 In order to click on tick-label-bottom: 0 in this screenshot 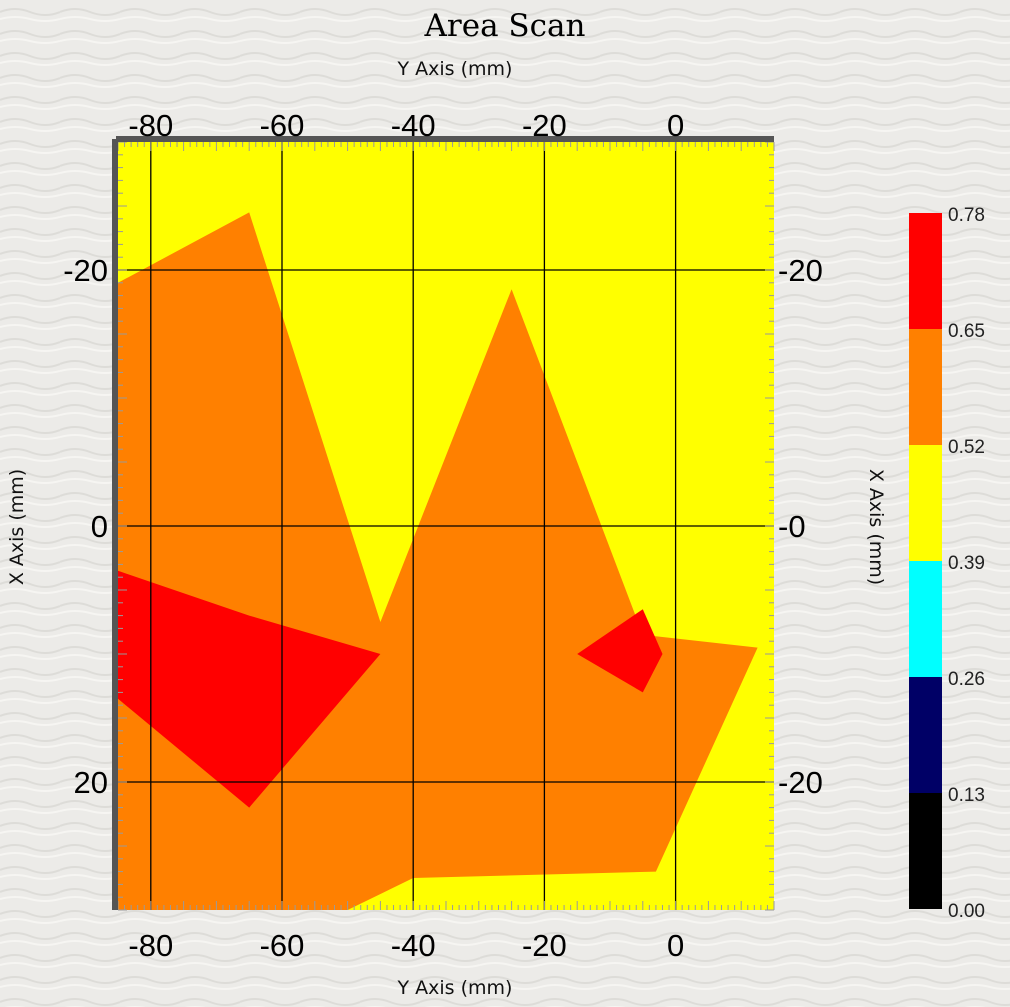, I will do `click(675, 945)`.